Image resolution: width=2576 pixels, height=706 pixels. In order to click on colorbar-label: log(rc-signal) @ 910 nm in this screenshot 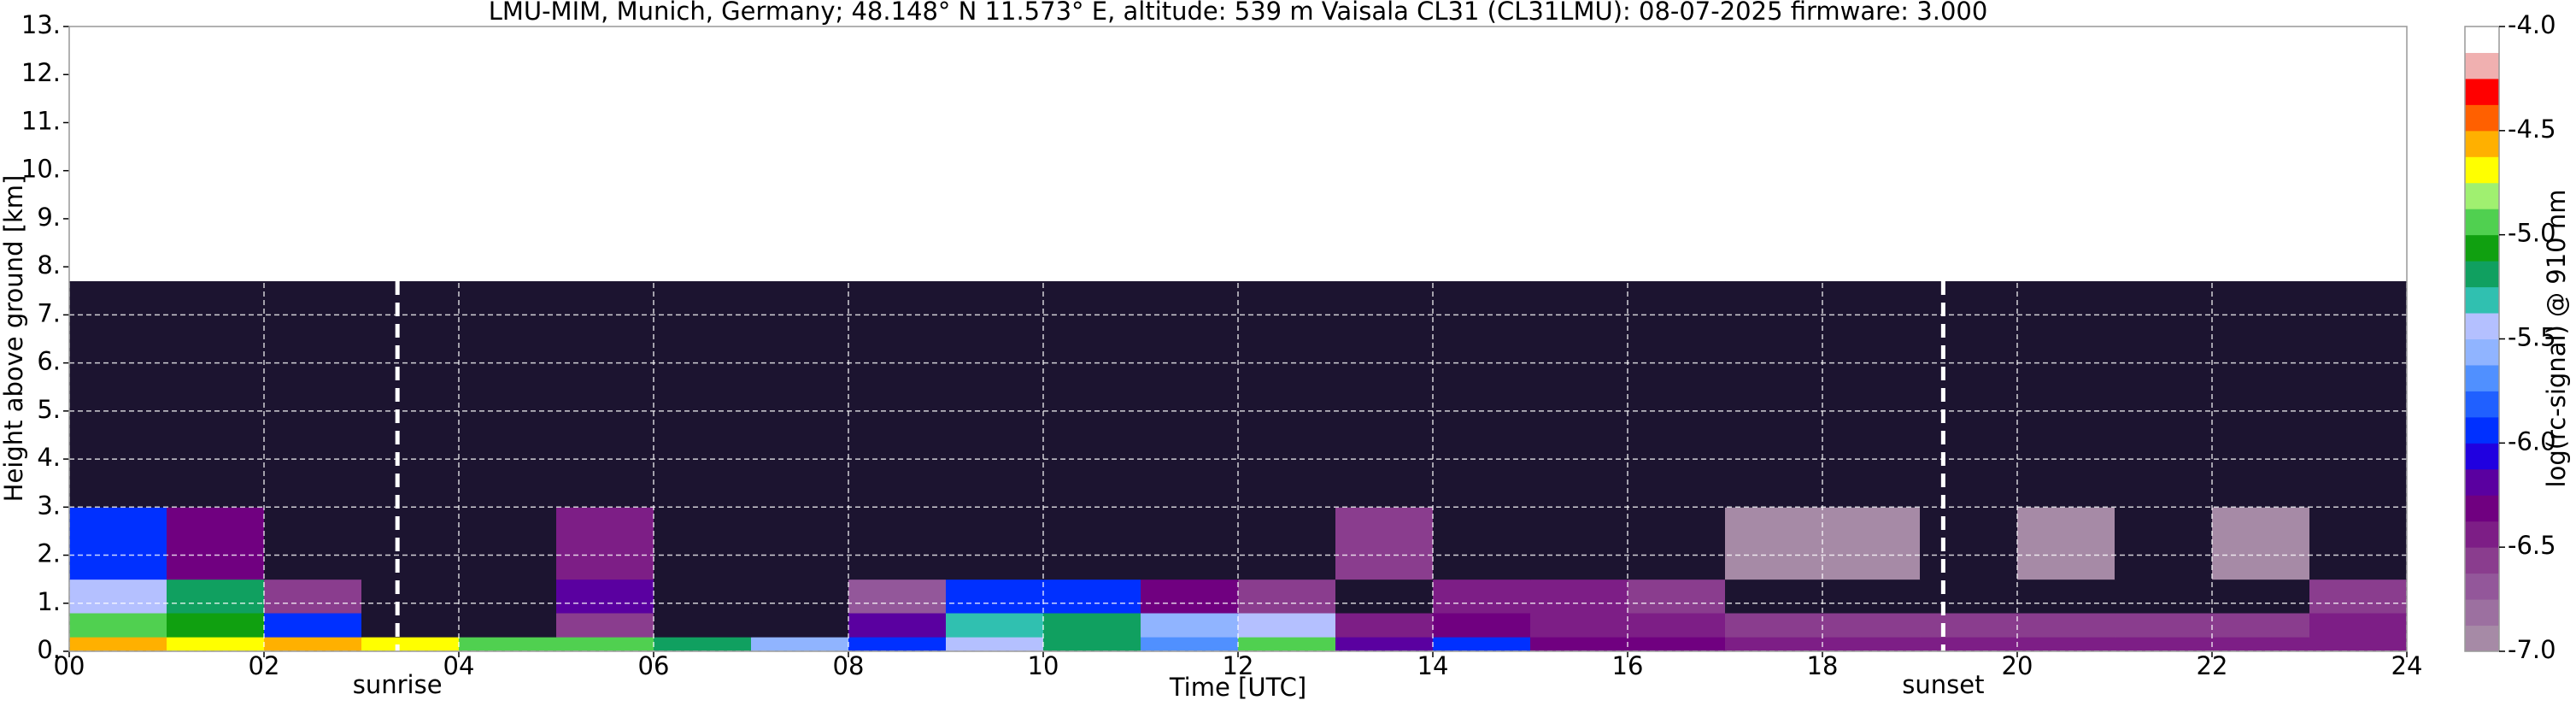, I will do `click(2556, 339)`.